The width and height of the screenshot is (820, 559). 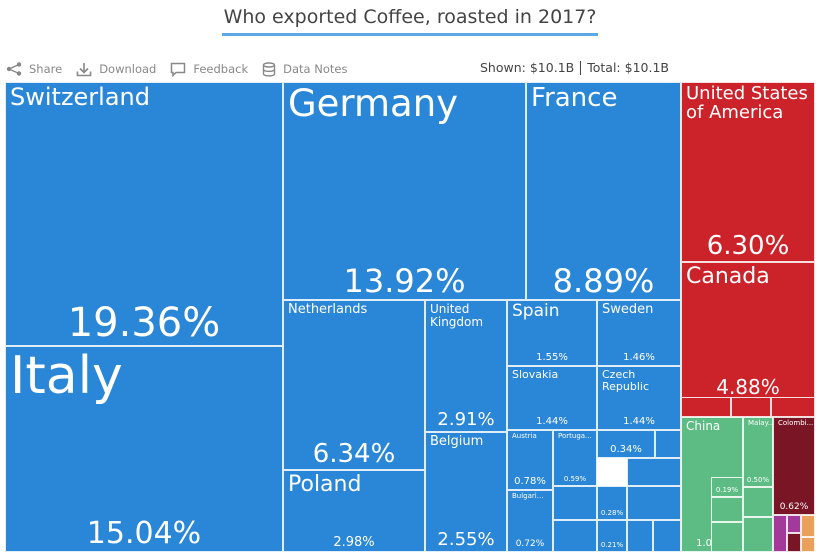 I want to click on treemap-cell-italy: Italy 15.04%, so click(x=144, y=449).